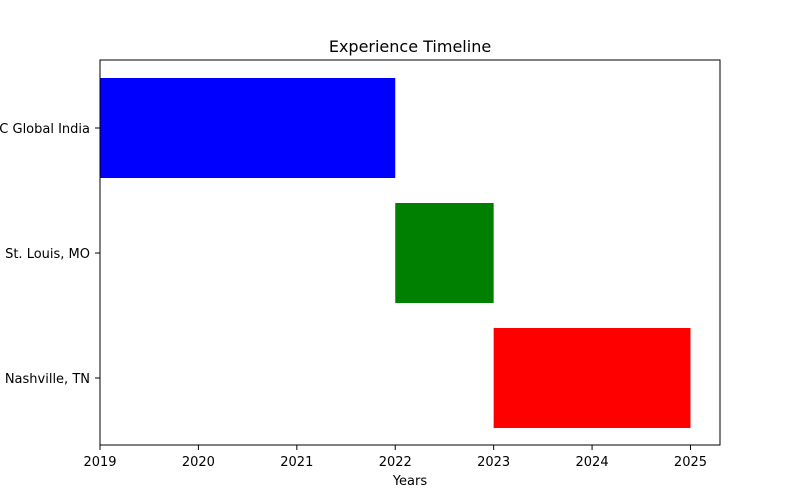 The height and width of the screenshot is (500, 800). What do you see at coordinates (296, 462) in the screenshot?
I see `x-tick-label: 2021` at bounding box center [296, 462].